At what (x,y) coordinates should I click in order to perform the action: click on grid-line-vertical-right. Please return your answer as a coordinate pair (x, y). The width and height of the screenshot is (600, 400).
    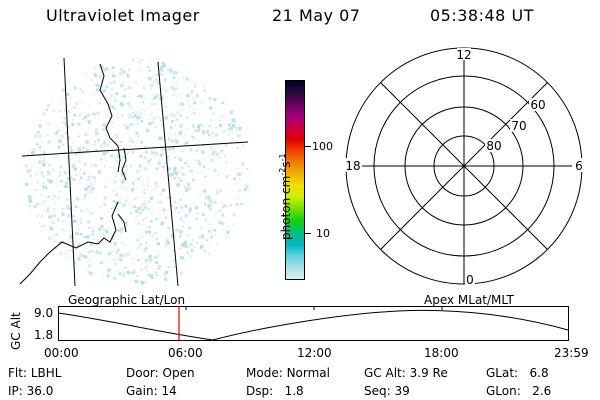
    Looking at the image, I should click on (168, 174).